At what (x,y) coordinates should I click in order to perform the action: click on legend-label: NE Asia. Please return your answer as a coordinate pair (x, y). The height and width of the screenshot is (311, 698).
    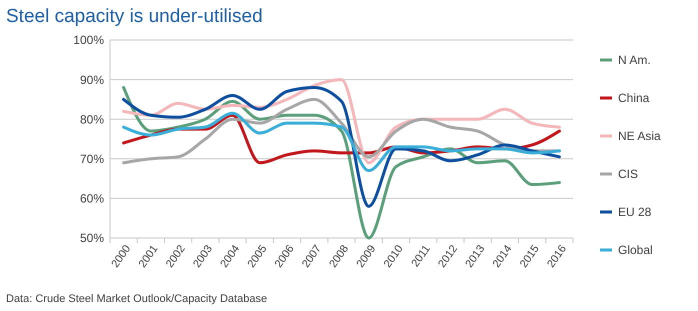
    Looking at the image, I should click on (640, 136).